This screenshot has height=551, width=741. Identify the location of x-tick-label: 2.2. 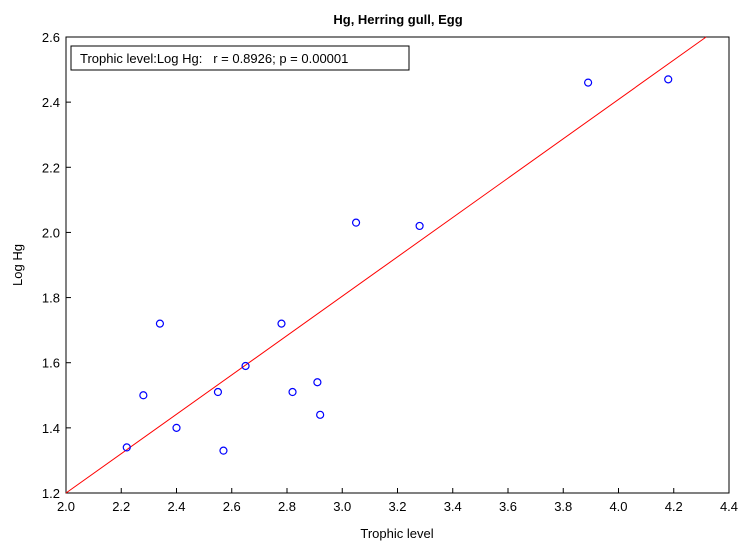
(121, 506).